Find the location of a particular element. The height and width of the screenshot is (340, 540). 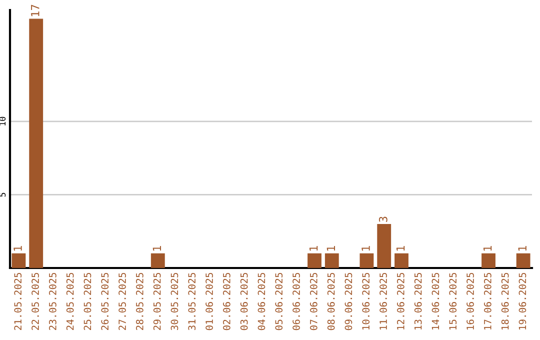

x-tick-label: 14.06.2025 is located at coordinates (436, 301).